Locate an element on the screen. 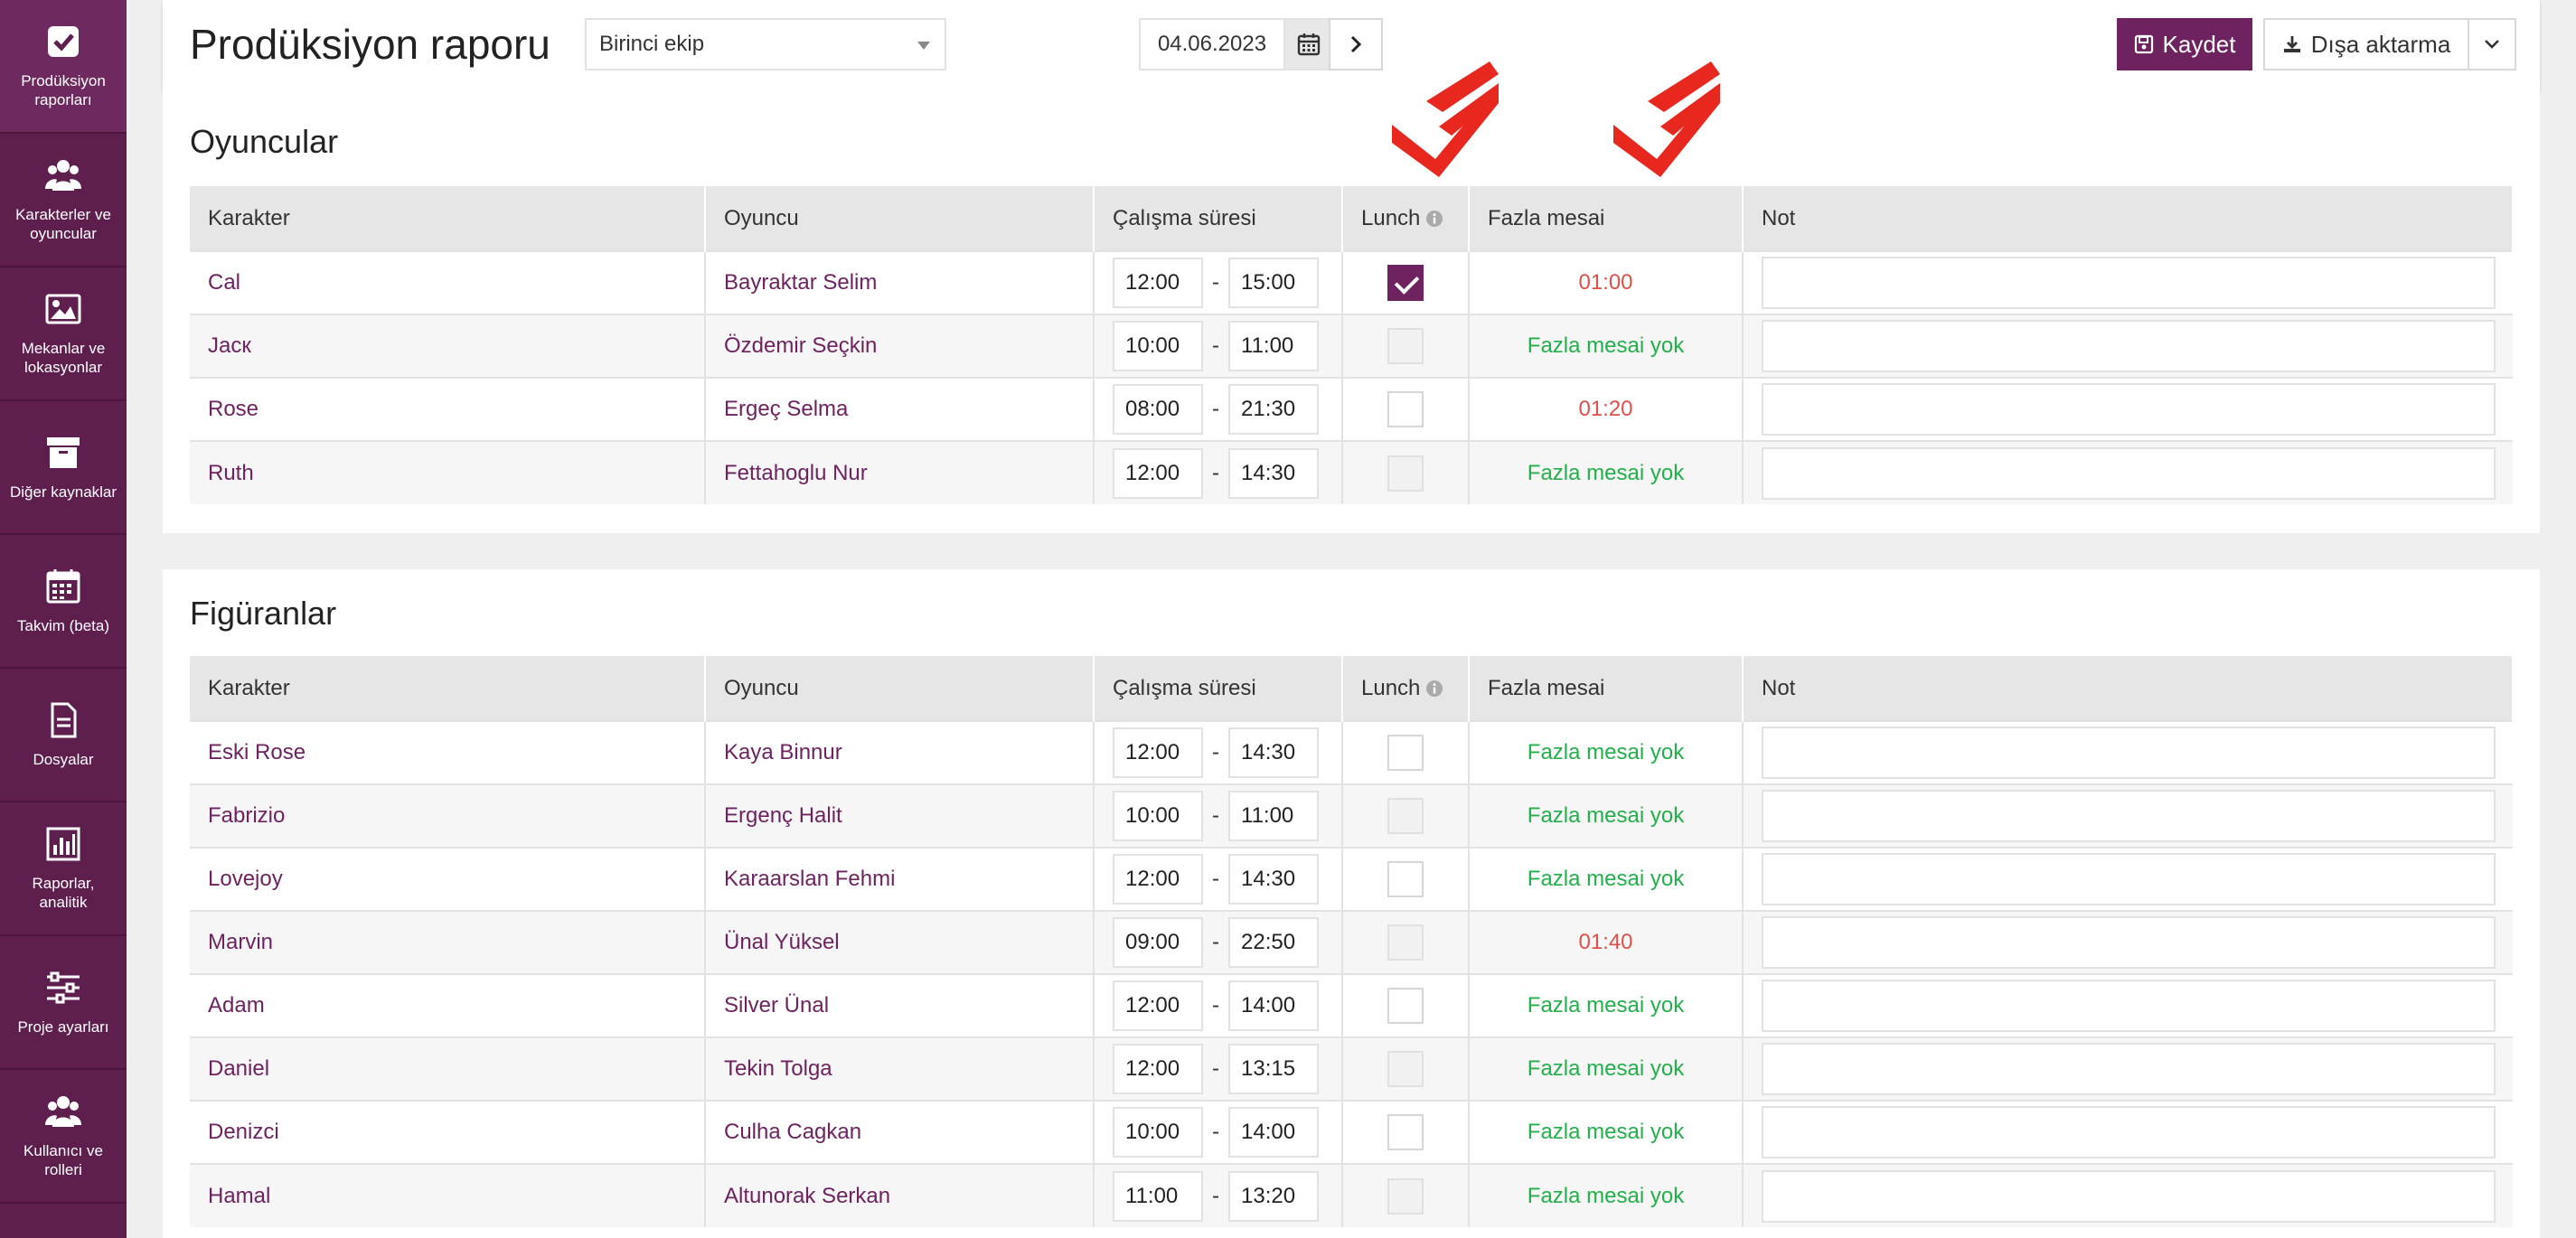 Image resolution: width=2576 pixels, height=1238 pixels. sidebar-item-karakterler-ve-oyuncular: Karakterler ve oyuncular is located at coordinates (63, 200).